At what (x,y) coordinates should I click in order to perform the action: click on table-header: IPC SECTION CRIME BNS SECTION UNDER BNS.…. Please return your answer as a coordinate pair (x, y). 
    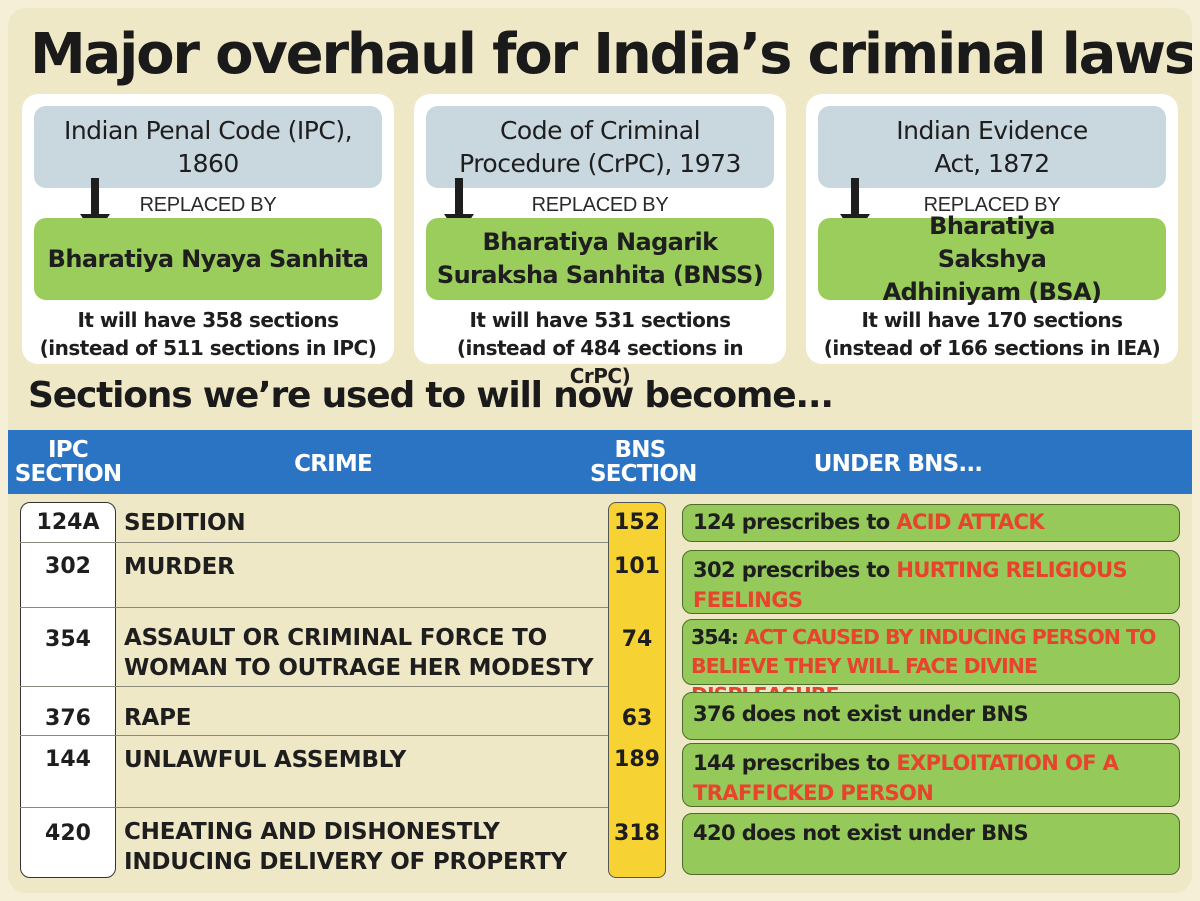
    Looking at the image, I should click on (600, 462).